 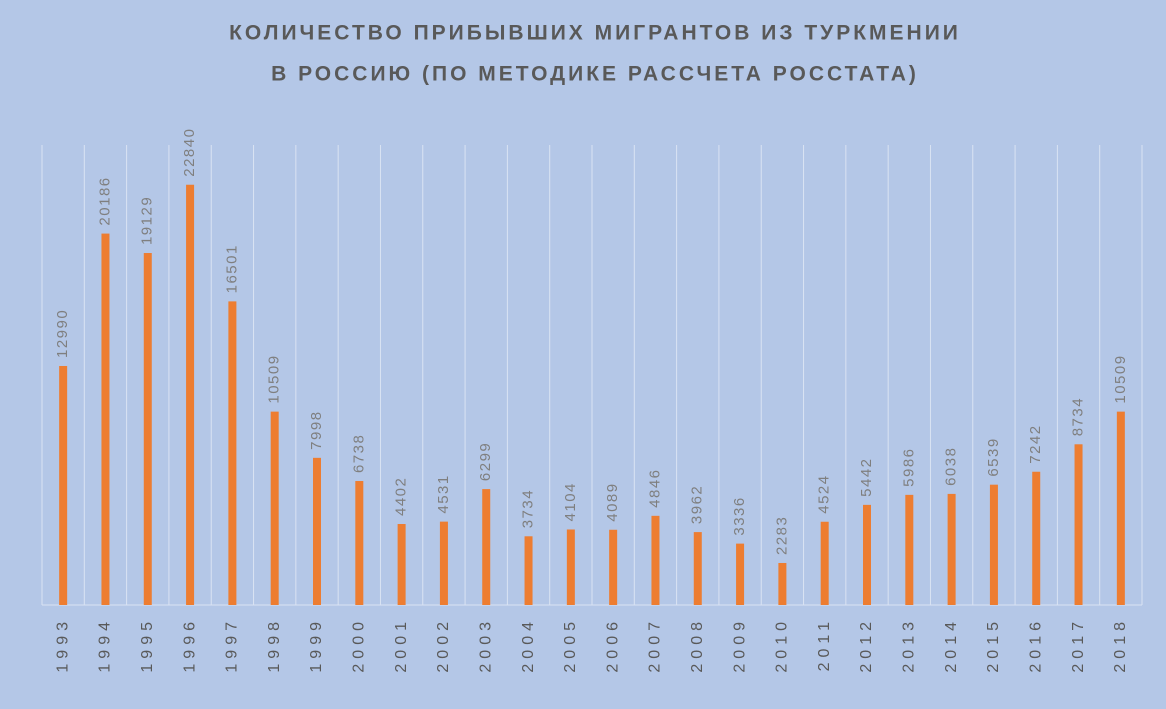 I want to click on x-tick-label: 2008, so click(x=697, y=645).